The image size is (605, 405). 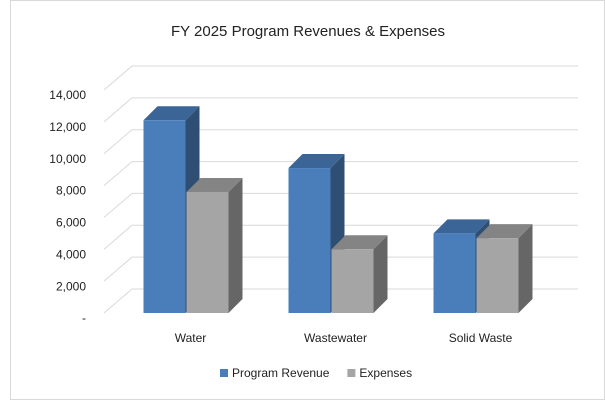 What do you see at coordinates (281, 373) in the screenshot?
I see `legend-label: Program Revenue` at bounding box center [281, 373].